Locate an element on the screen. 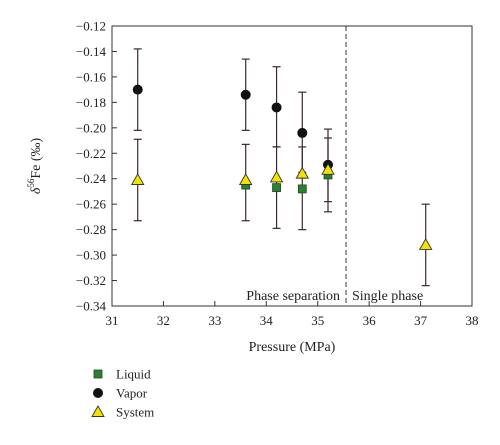 Image resolution: width=500 pixels, height=445 pixels. legend-marker-liquid is located at coordinates (98, 374).